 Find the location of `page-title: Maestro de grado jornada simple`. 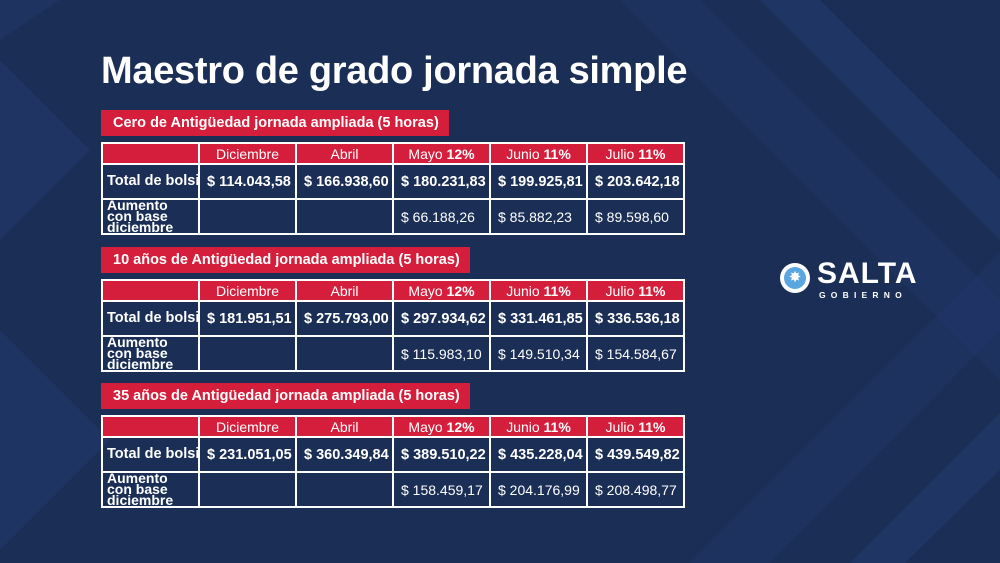

page-title: Maestro de grado jornada simple is located at coordinates (394, 71).